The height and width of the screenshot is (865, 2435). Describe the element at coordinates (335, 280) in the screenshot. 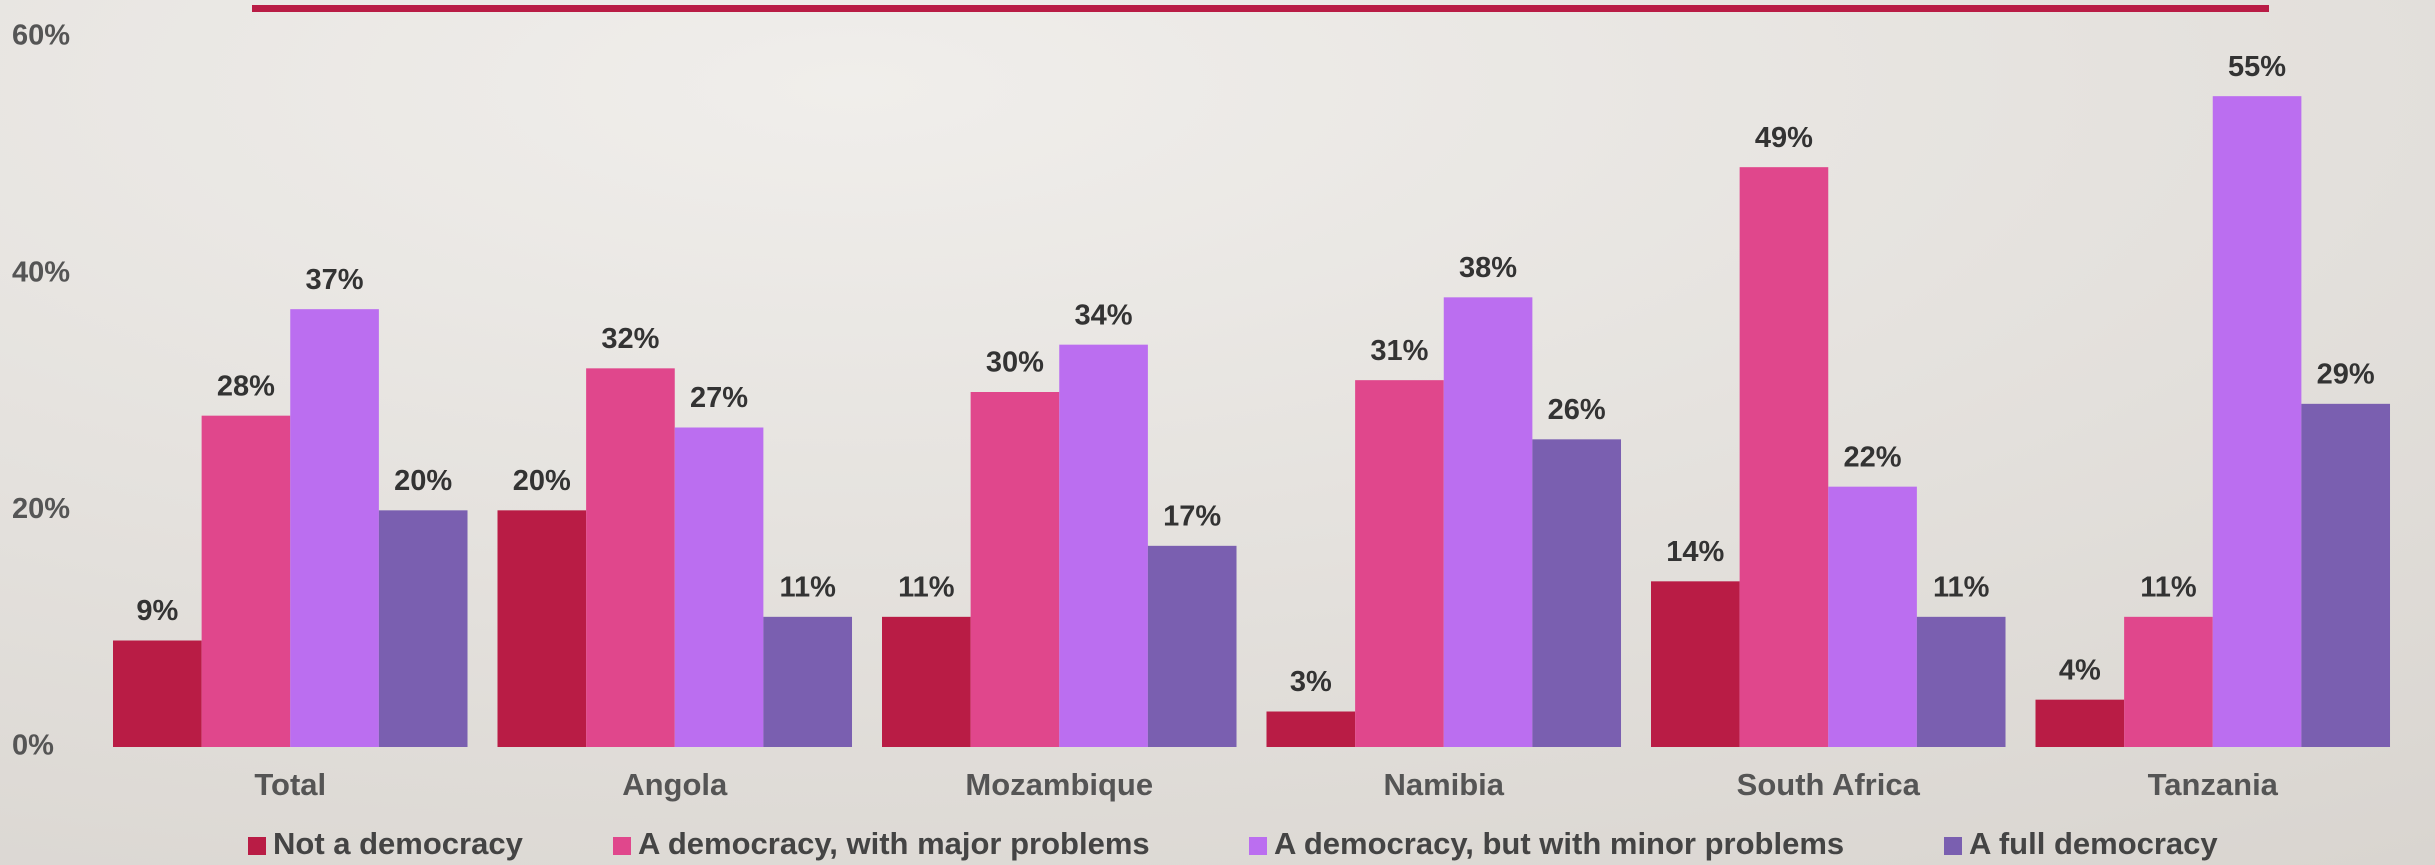

I see `value-label: 37%` at that location.